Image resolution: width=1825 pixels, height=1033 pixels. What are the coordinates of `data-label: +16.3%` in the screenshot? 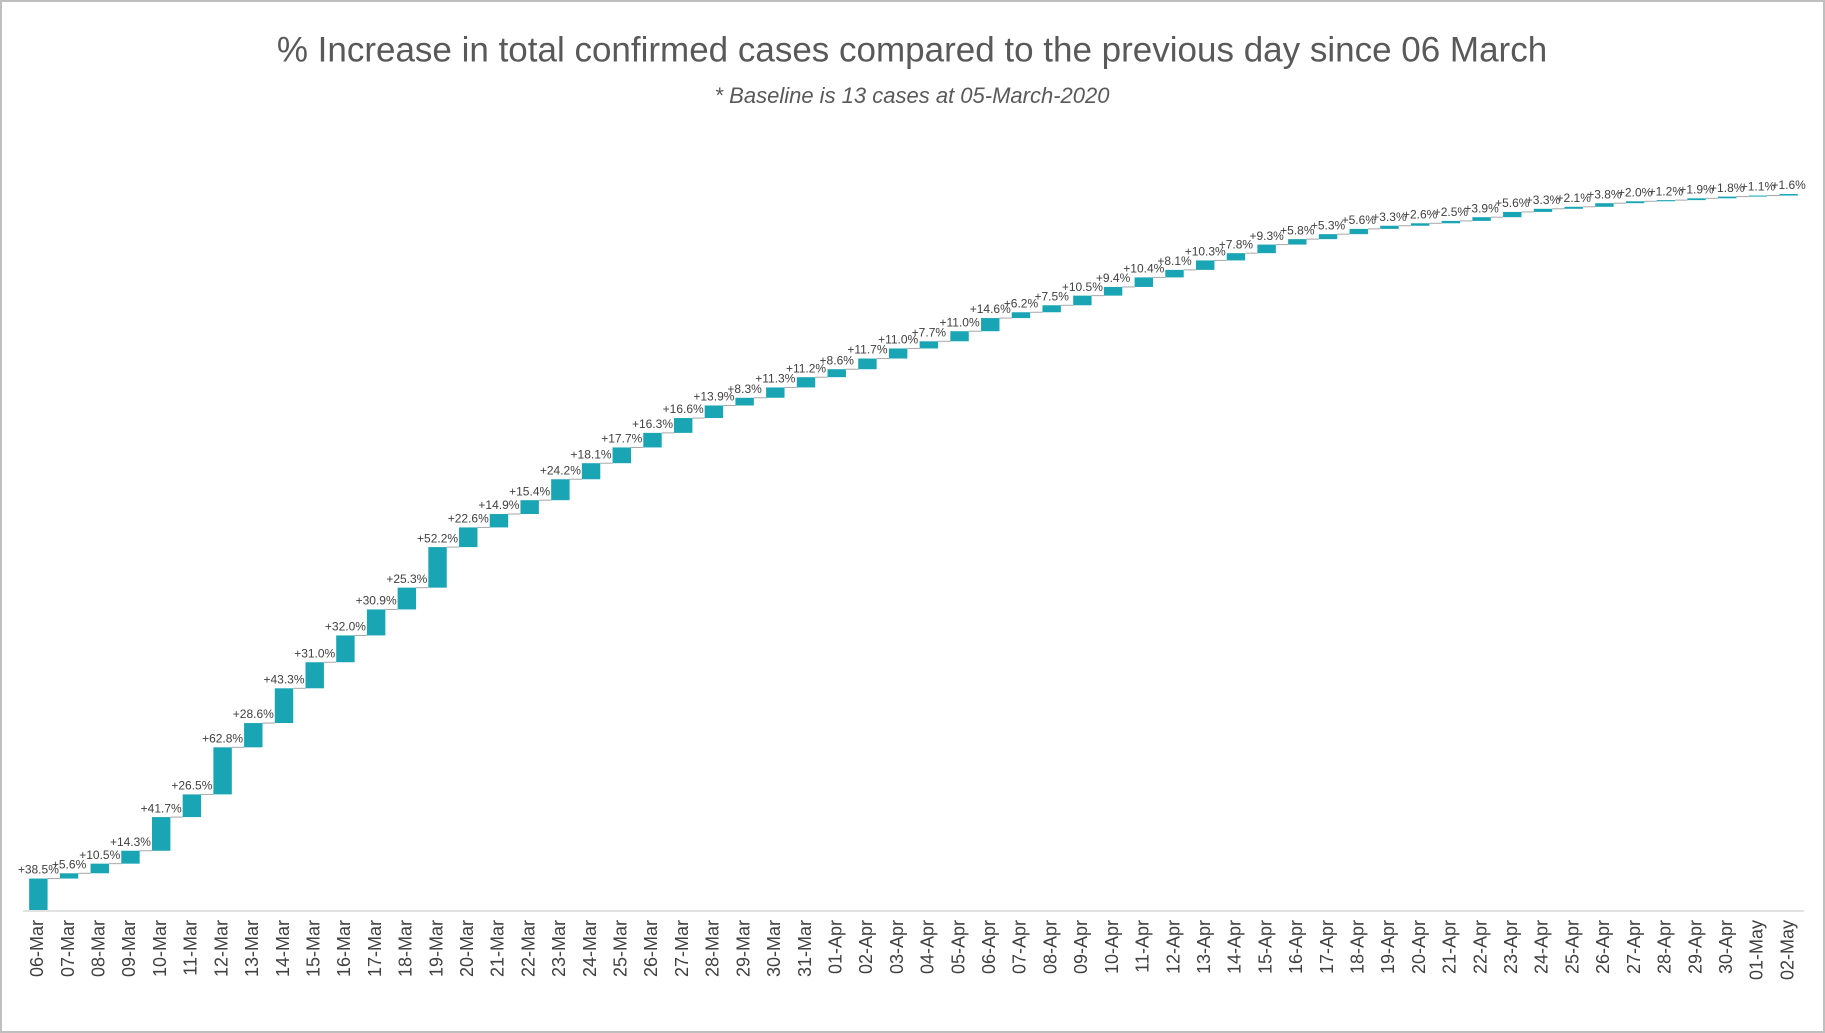 It's located at (652, 424).